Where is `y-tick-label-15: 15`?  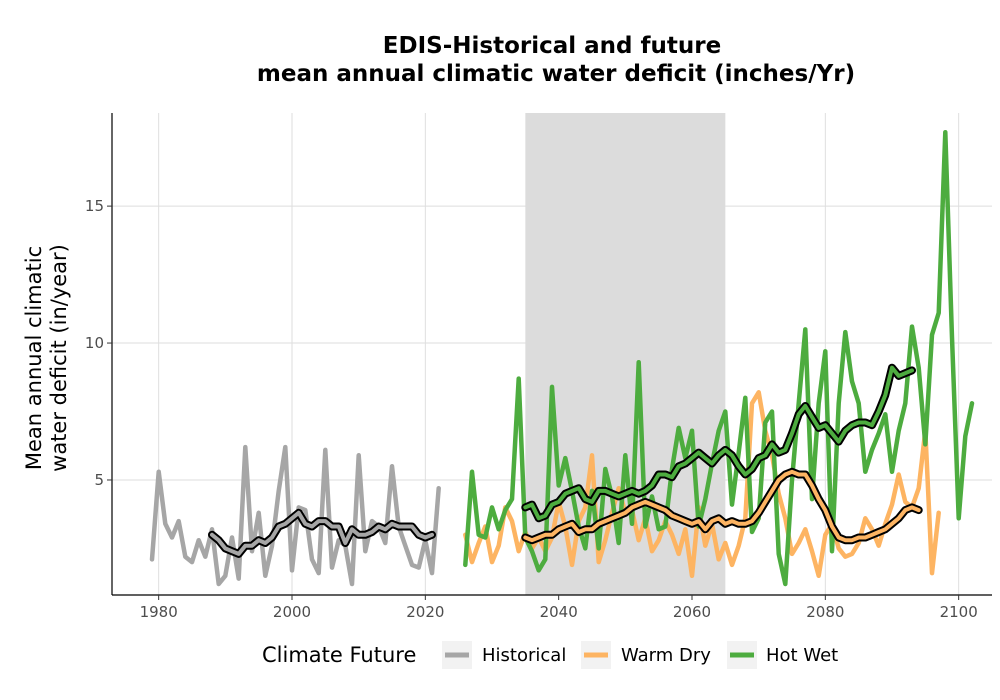
y-tick-label-15: 15 is located at coordinates (94, 206).